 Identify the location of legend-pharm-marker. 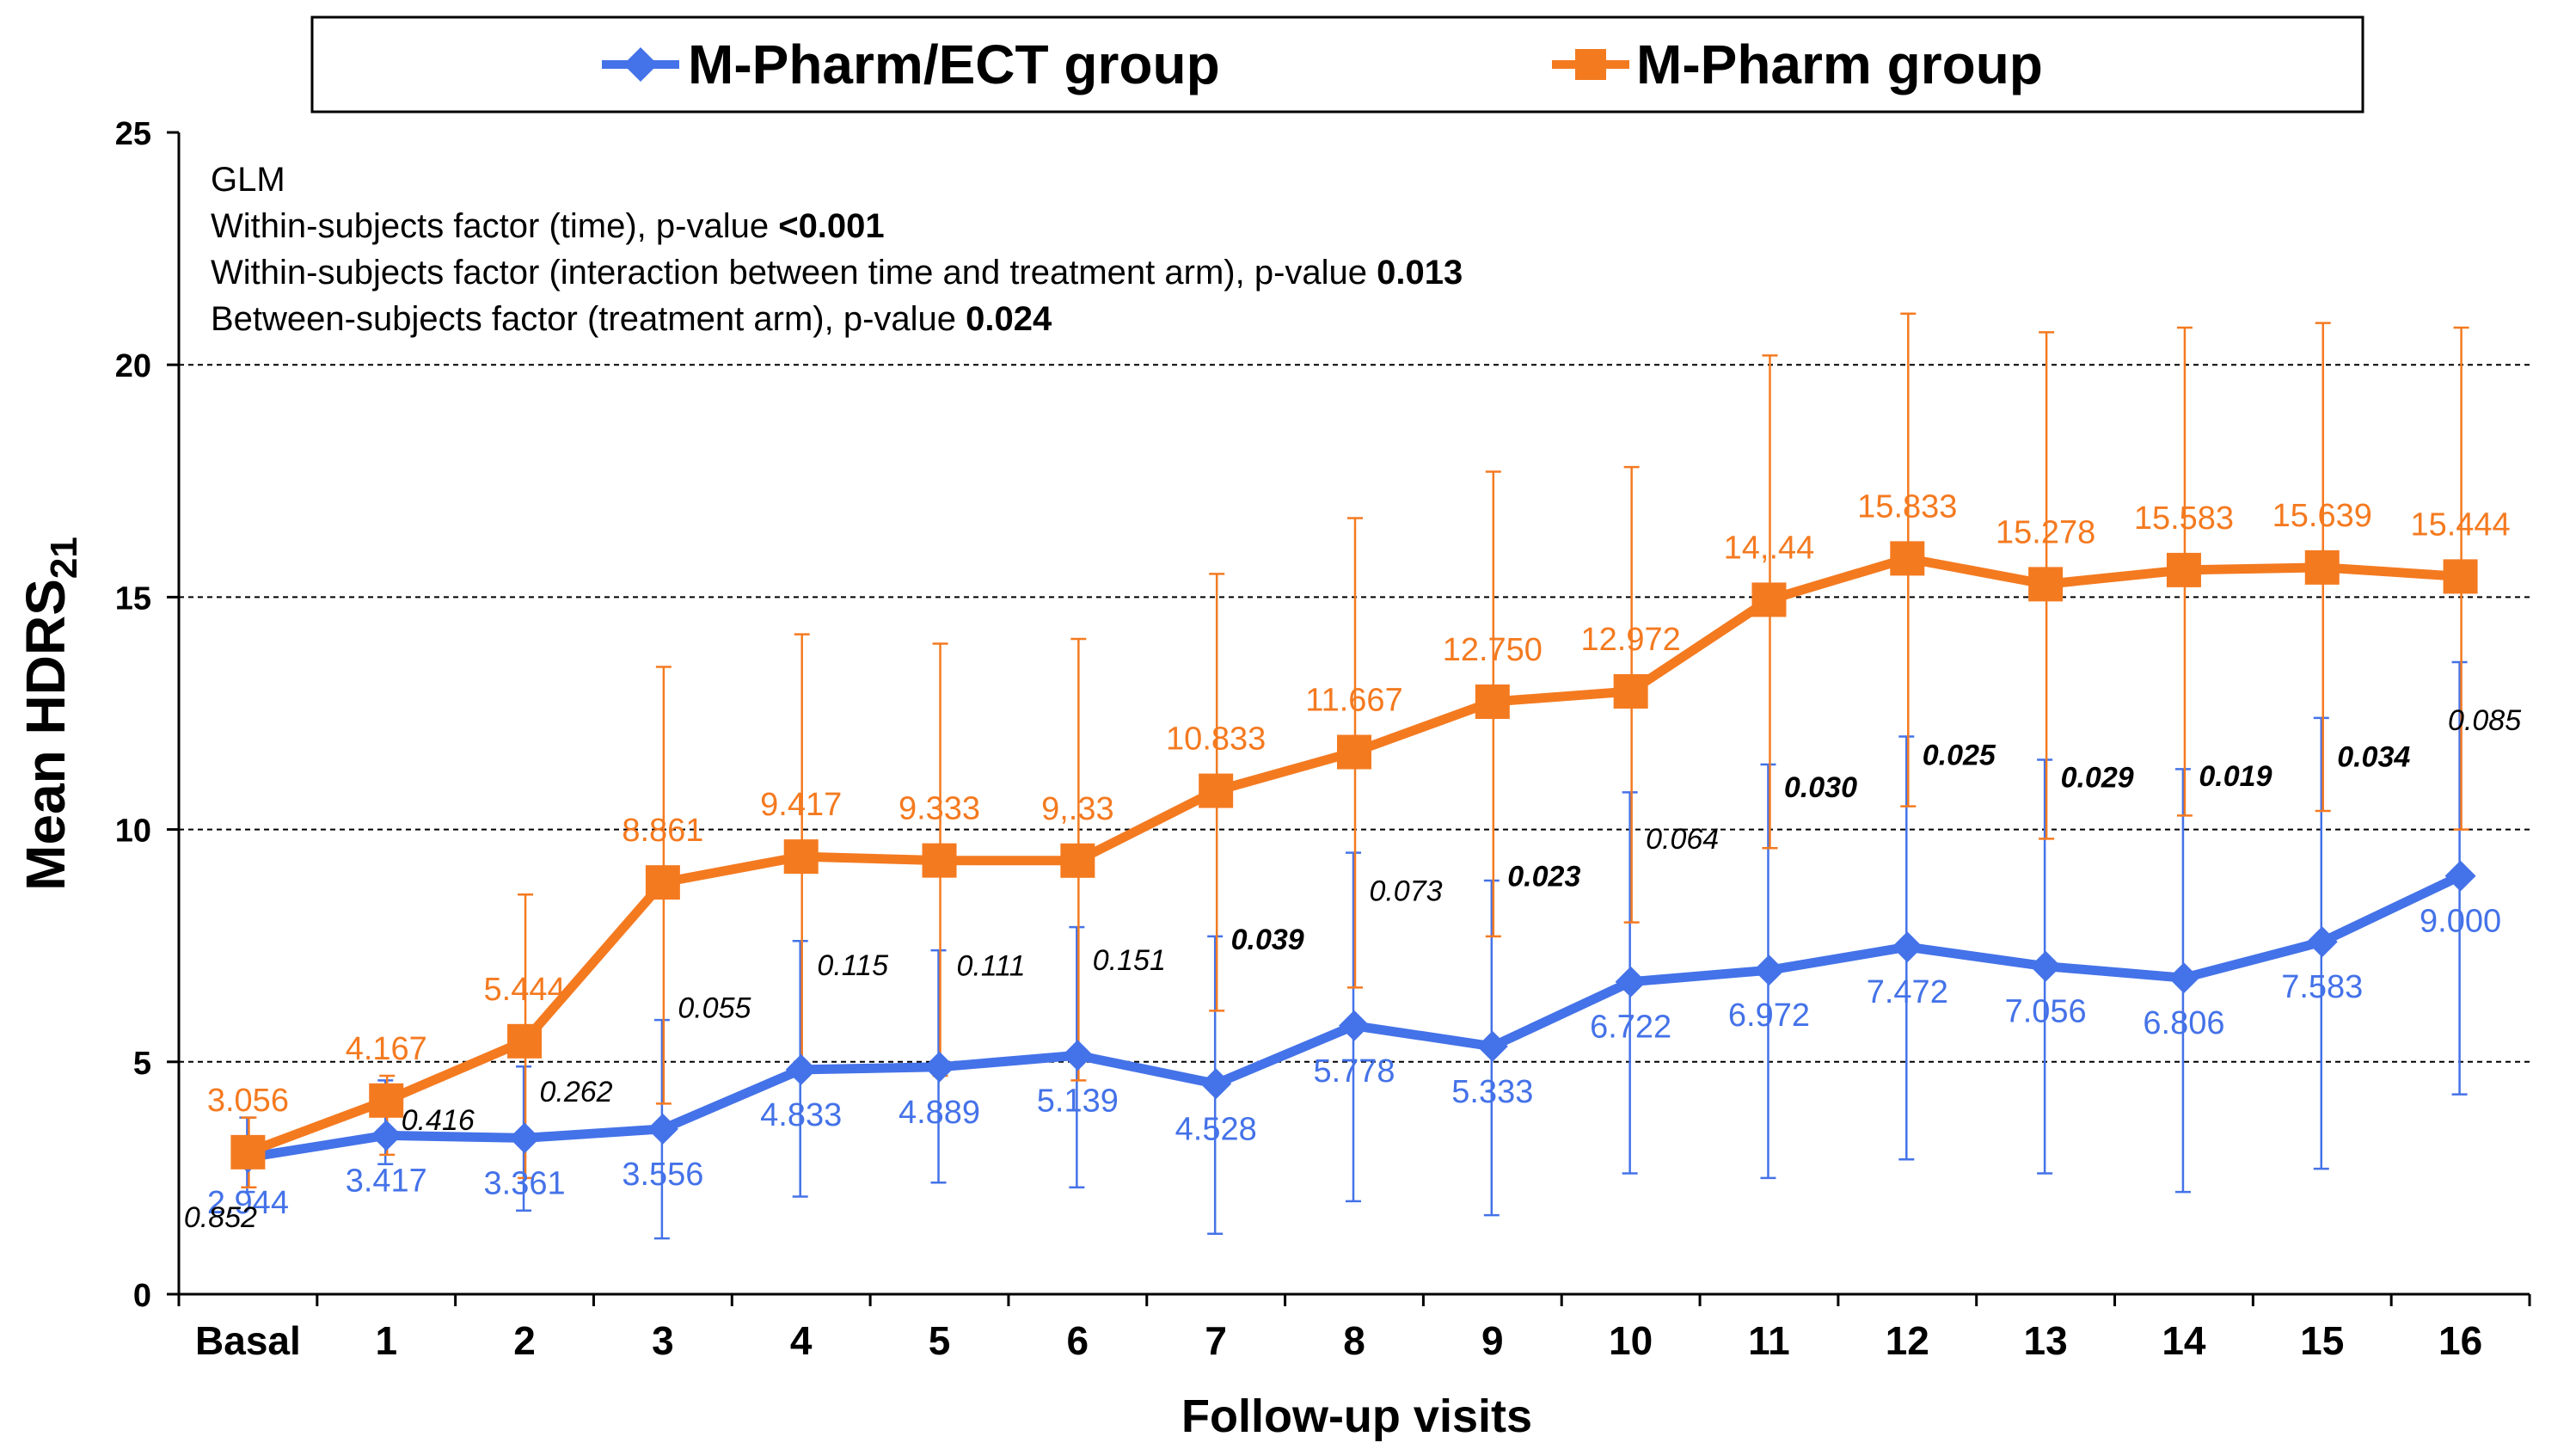
(1591, 65).